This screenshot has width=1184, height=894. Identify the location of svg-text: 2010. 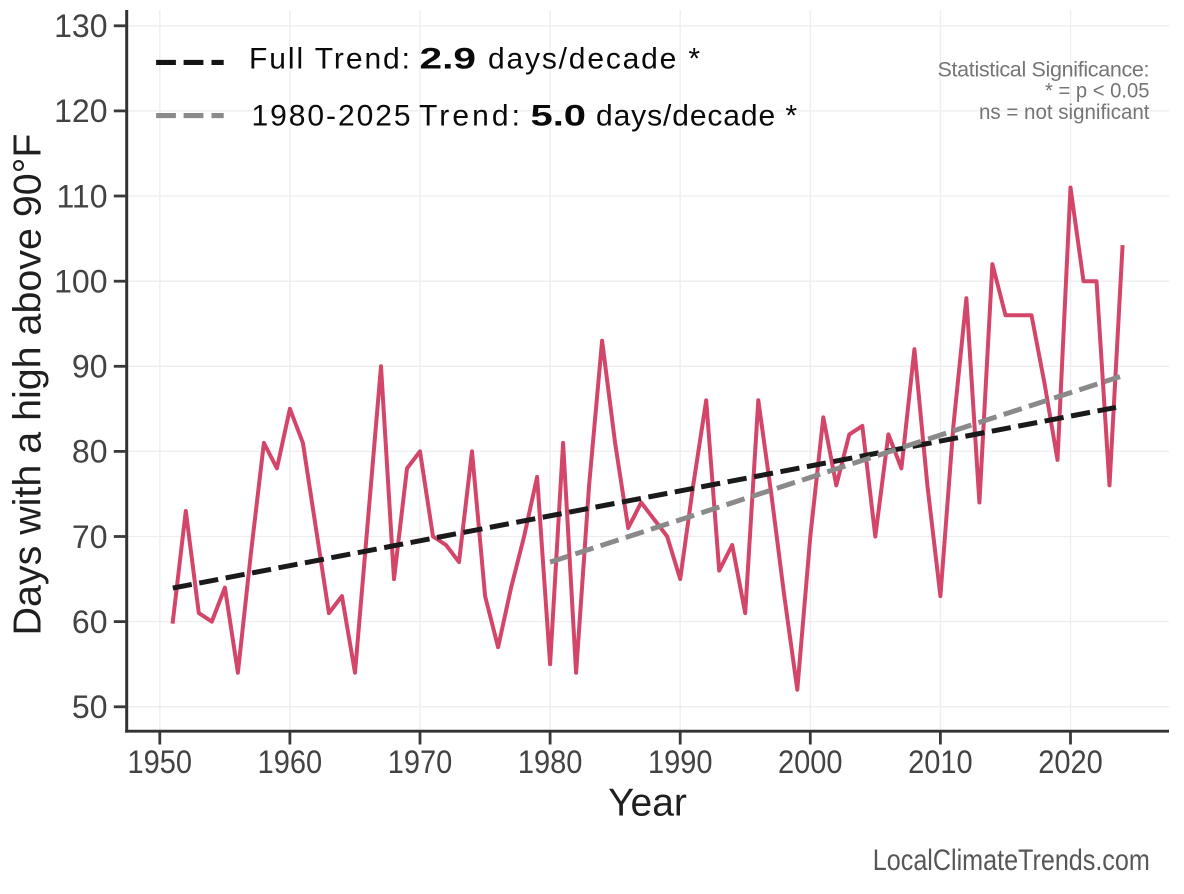
(940, 762).